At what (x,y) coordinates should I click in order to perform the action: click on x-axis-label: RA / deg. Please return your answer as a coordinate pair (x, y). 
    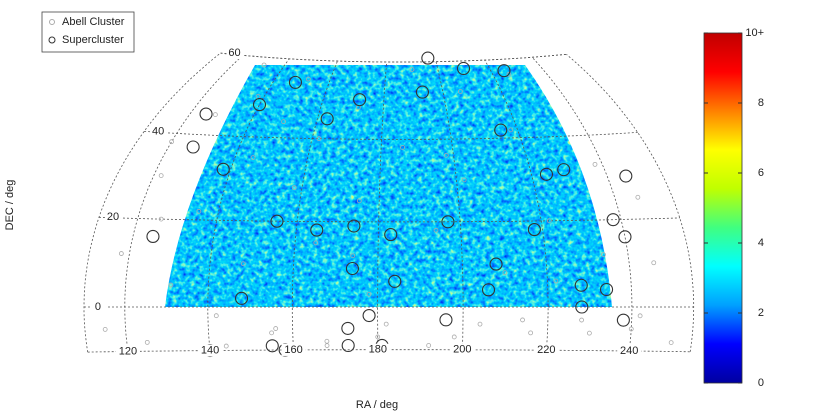
    Looking at the image, I should click on (377, 405).